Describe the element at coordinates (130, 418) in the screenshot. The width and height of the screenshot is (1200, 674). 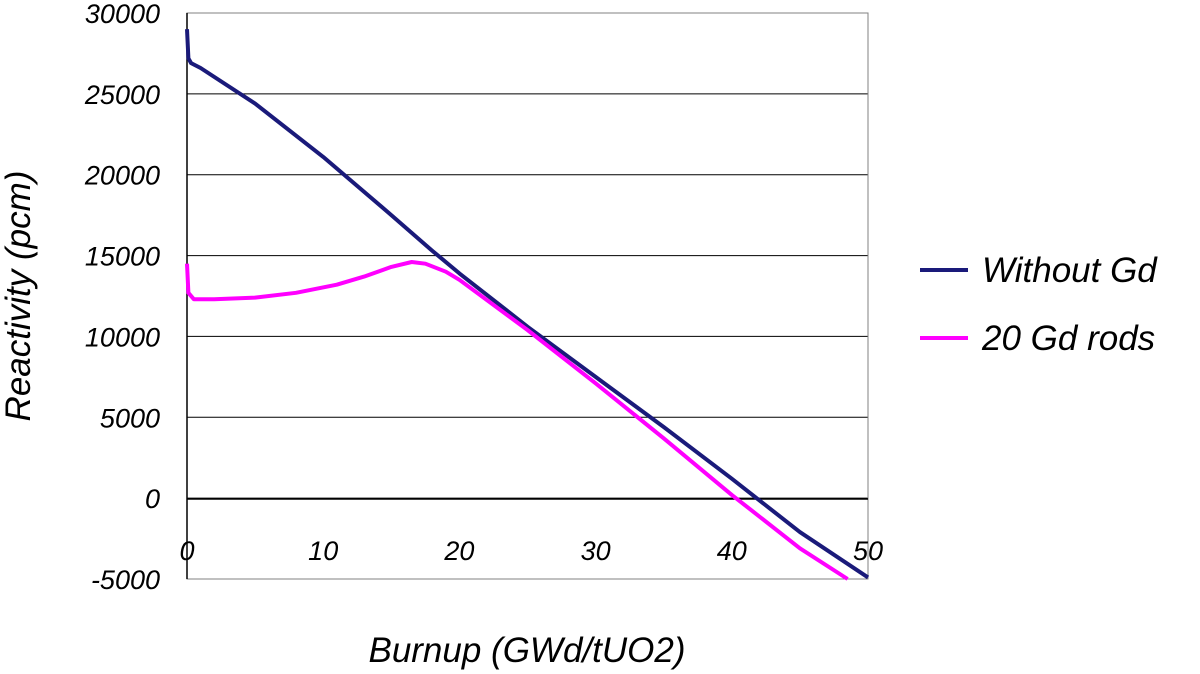
I see `y-tick-label: 5000` at that location.